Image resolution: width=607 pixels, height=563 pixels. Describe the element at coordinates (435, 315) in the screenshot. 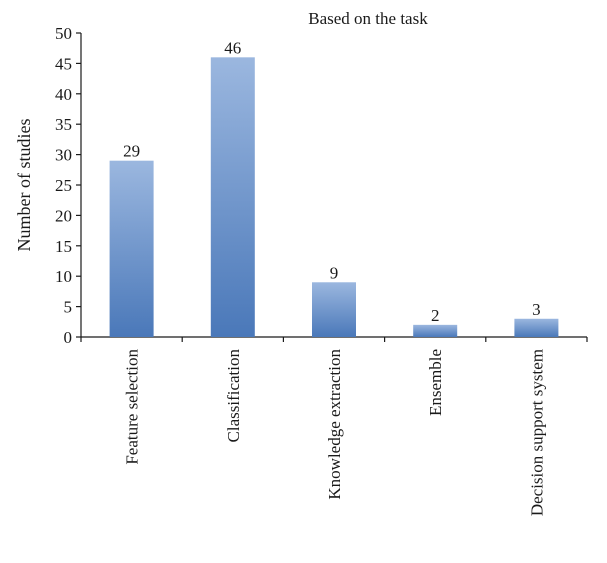

I see `data-label: 2` at that location.